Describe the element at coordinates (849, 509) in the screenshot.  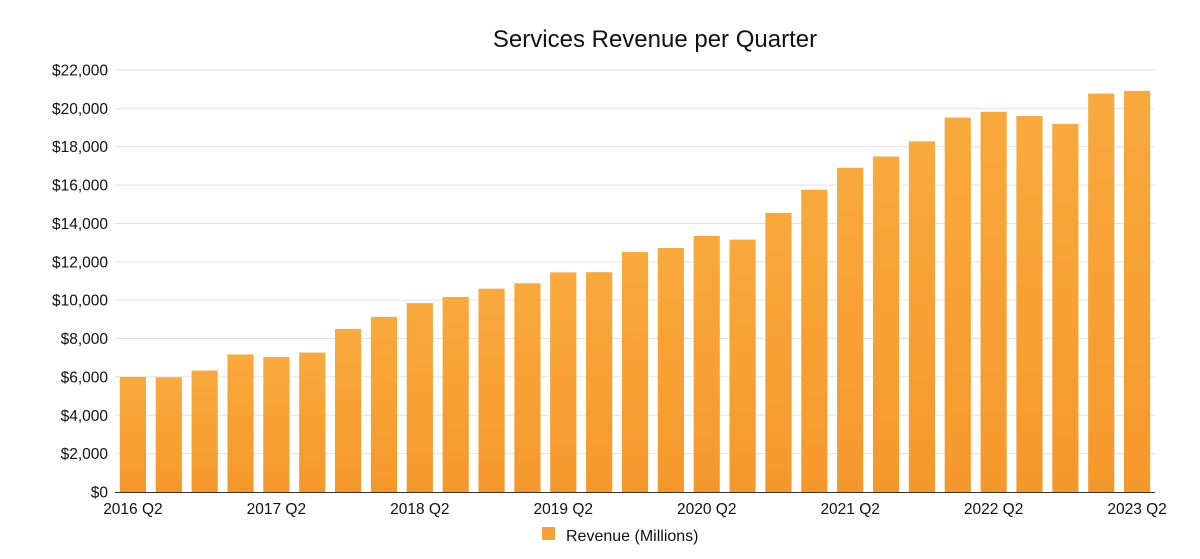
I see `x-tick-label: 2021 Q2` at that location.